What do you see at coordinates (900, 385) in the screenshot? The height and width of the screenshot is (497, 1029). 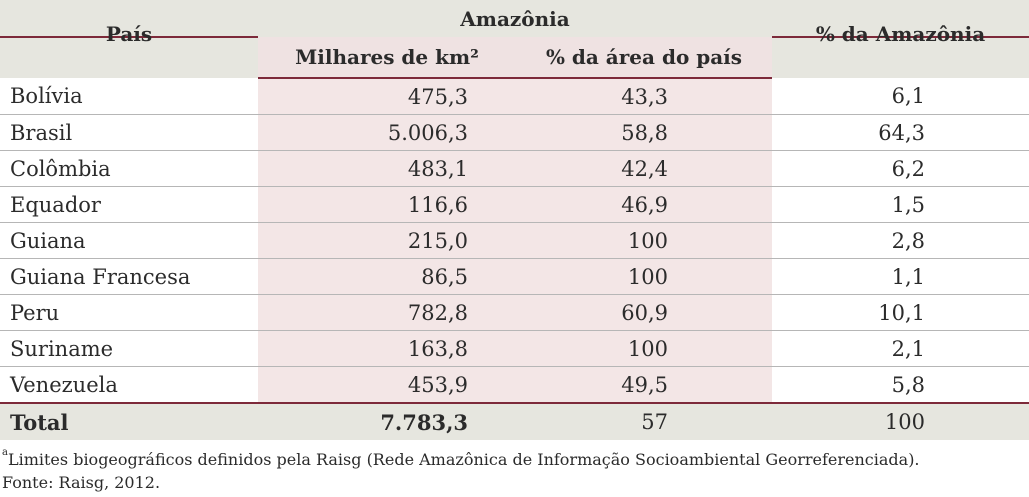 I see `pct-amazonia-value: 5,8` at bounding box center [900, 385].